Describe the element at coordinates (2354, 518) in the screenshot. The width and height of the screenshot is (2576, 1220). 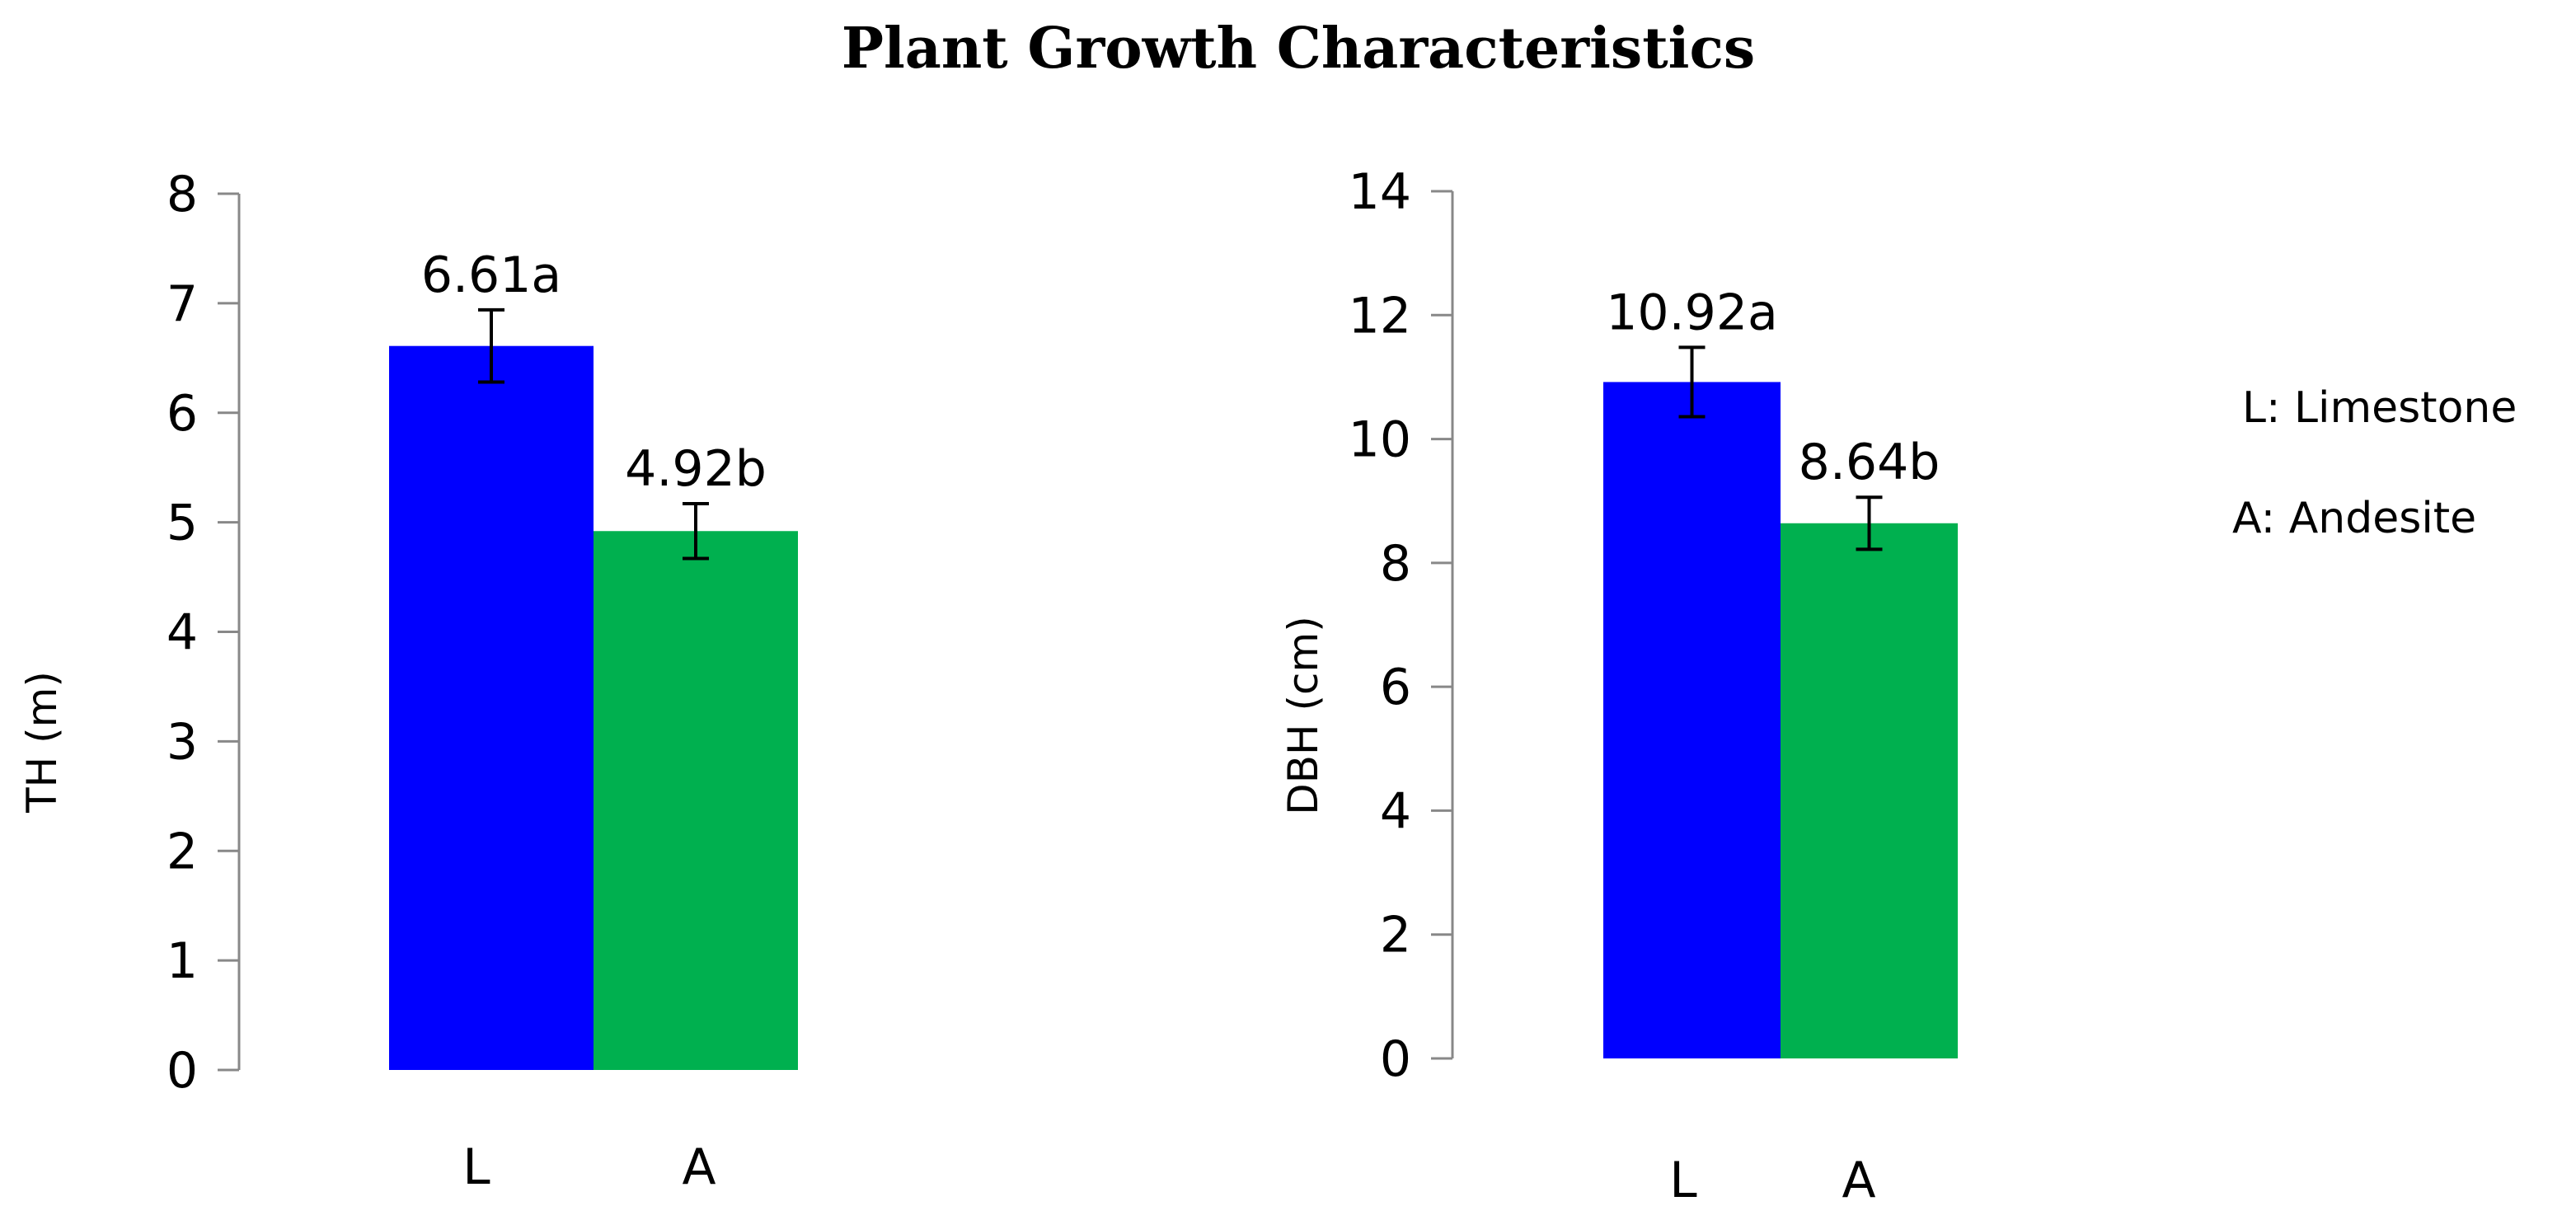
I see `legend-andesite: A: Andesite` at that location.